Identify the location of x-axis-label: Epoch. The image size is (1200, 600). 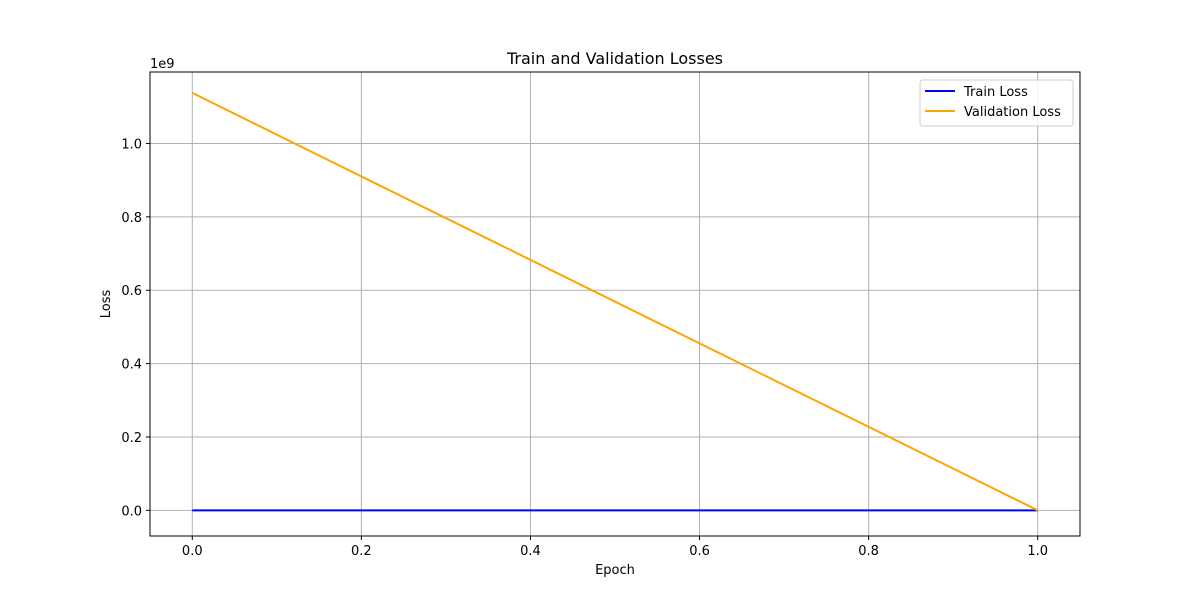
(615, 570).